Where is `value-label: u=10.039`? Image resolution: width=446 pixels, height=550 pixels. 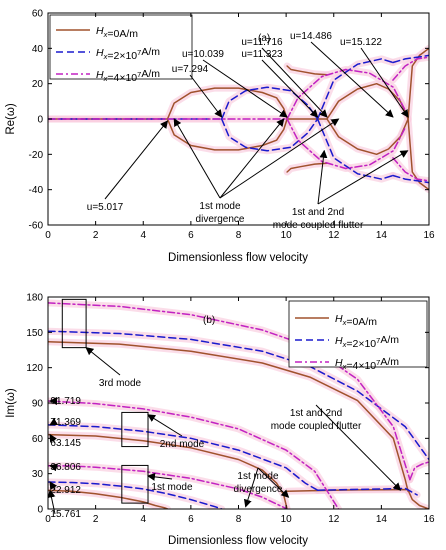
value-label: u=10.039 is located at coordinates (203, 54).